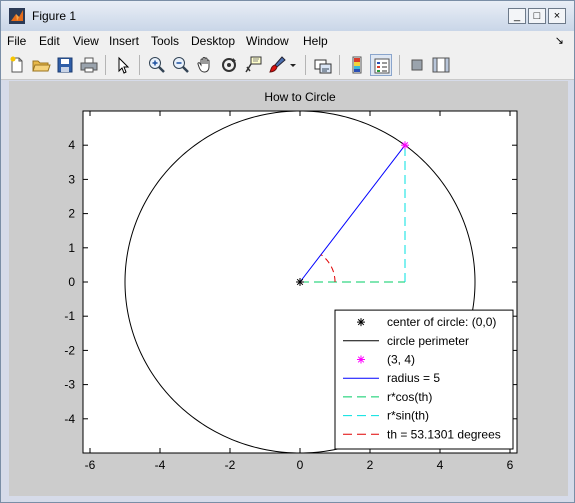  What do you see at coordinates (165, 41) in the screenshot?
I see `menu-tools: Tools` at bounding box center [165, 41].